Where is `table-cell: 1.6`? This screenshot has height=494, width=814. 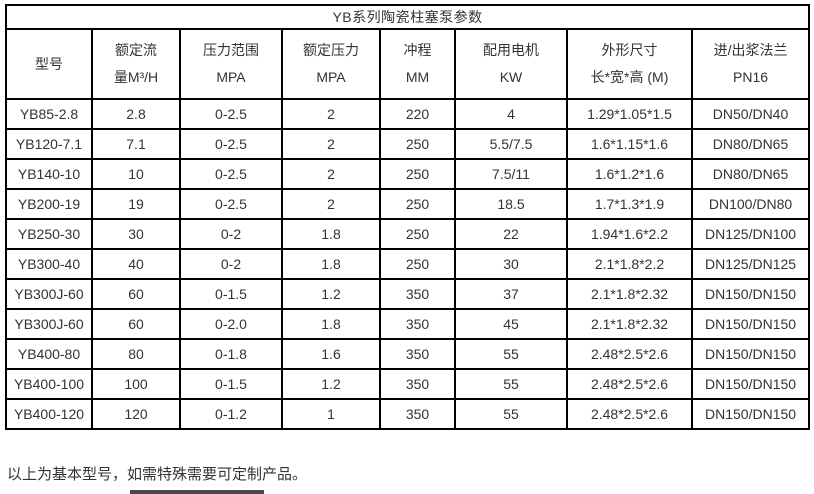 table-cell: 1.6 is located at coordinates (331, 354).